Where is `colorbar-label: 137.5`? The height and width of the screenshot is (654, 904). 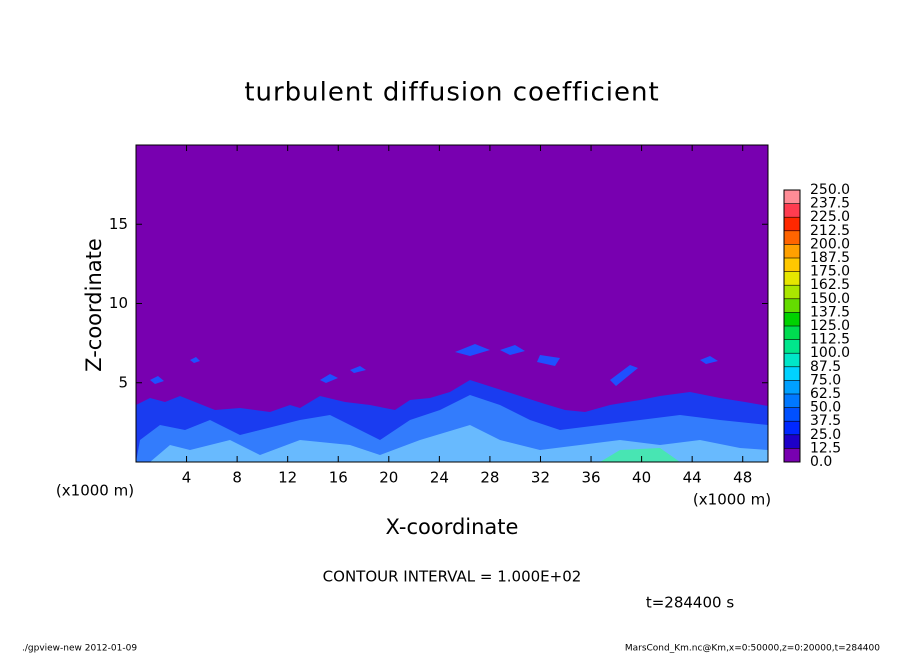
colorbar-label: 137.5 is located at coordinates (830, 312).